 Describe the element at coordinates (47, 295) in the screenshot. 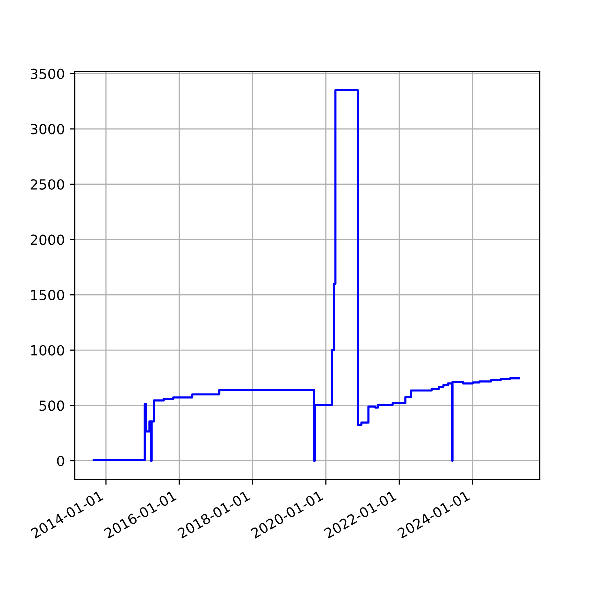

I see `y-tick-label: 1500` at that location.